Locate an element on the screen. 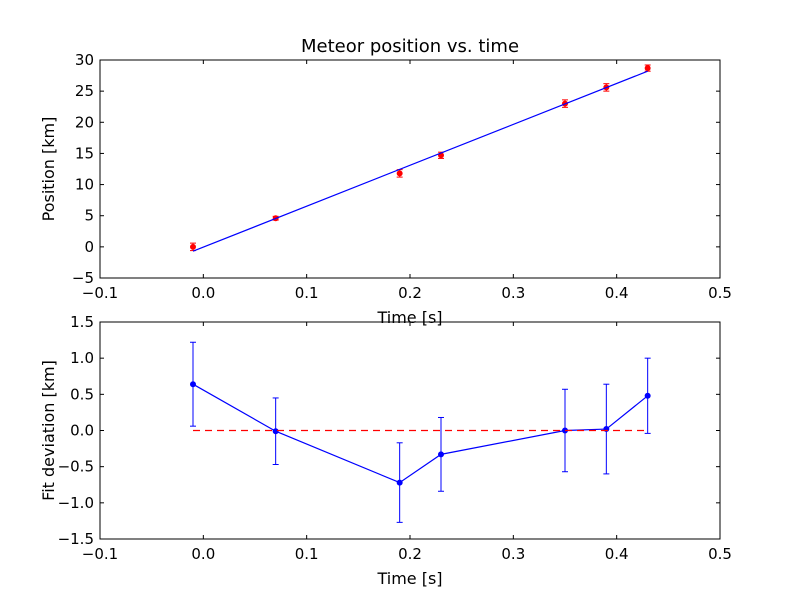 The height and width of the screenshot is (600, 800). deviation-chart-x-axis-label: Time [s] is located at coordinates (409, 578).